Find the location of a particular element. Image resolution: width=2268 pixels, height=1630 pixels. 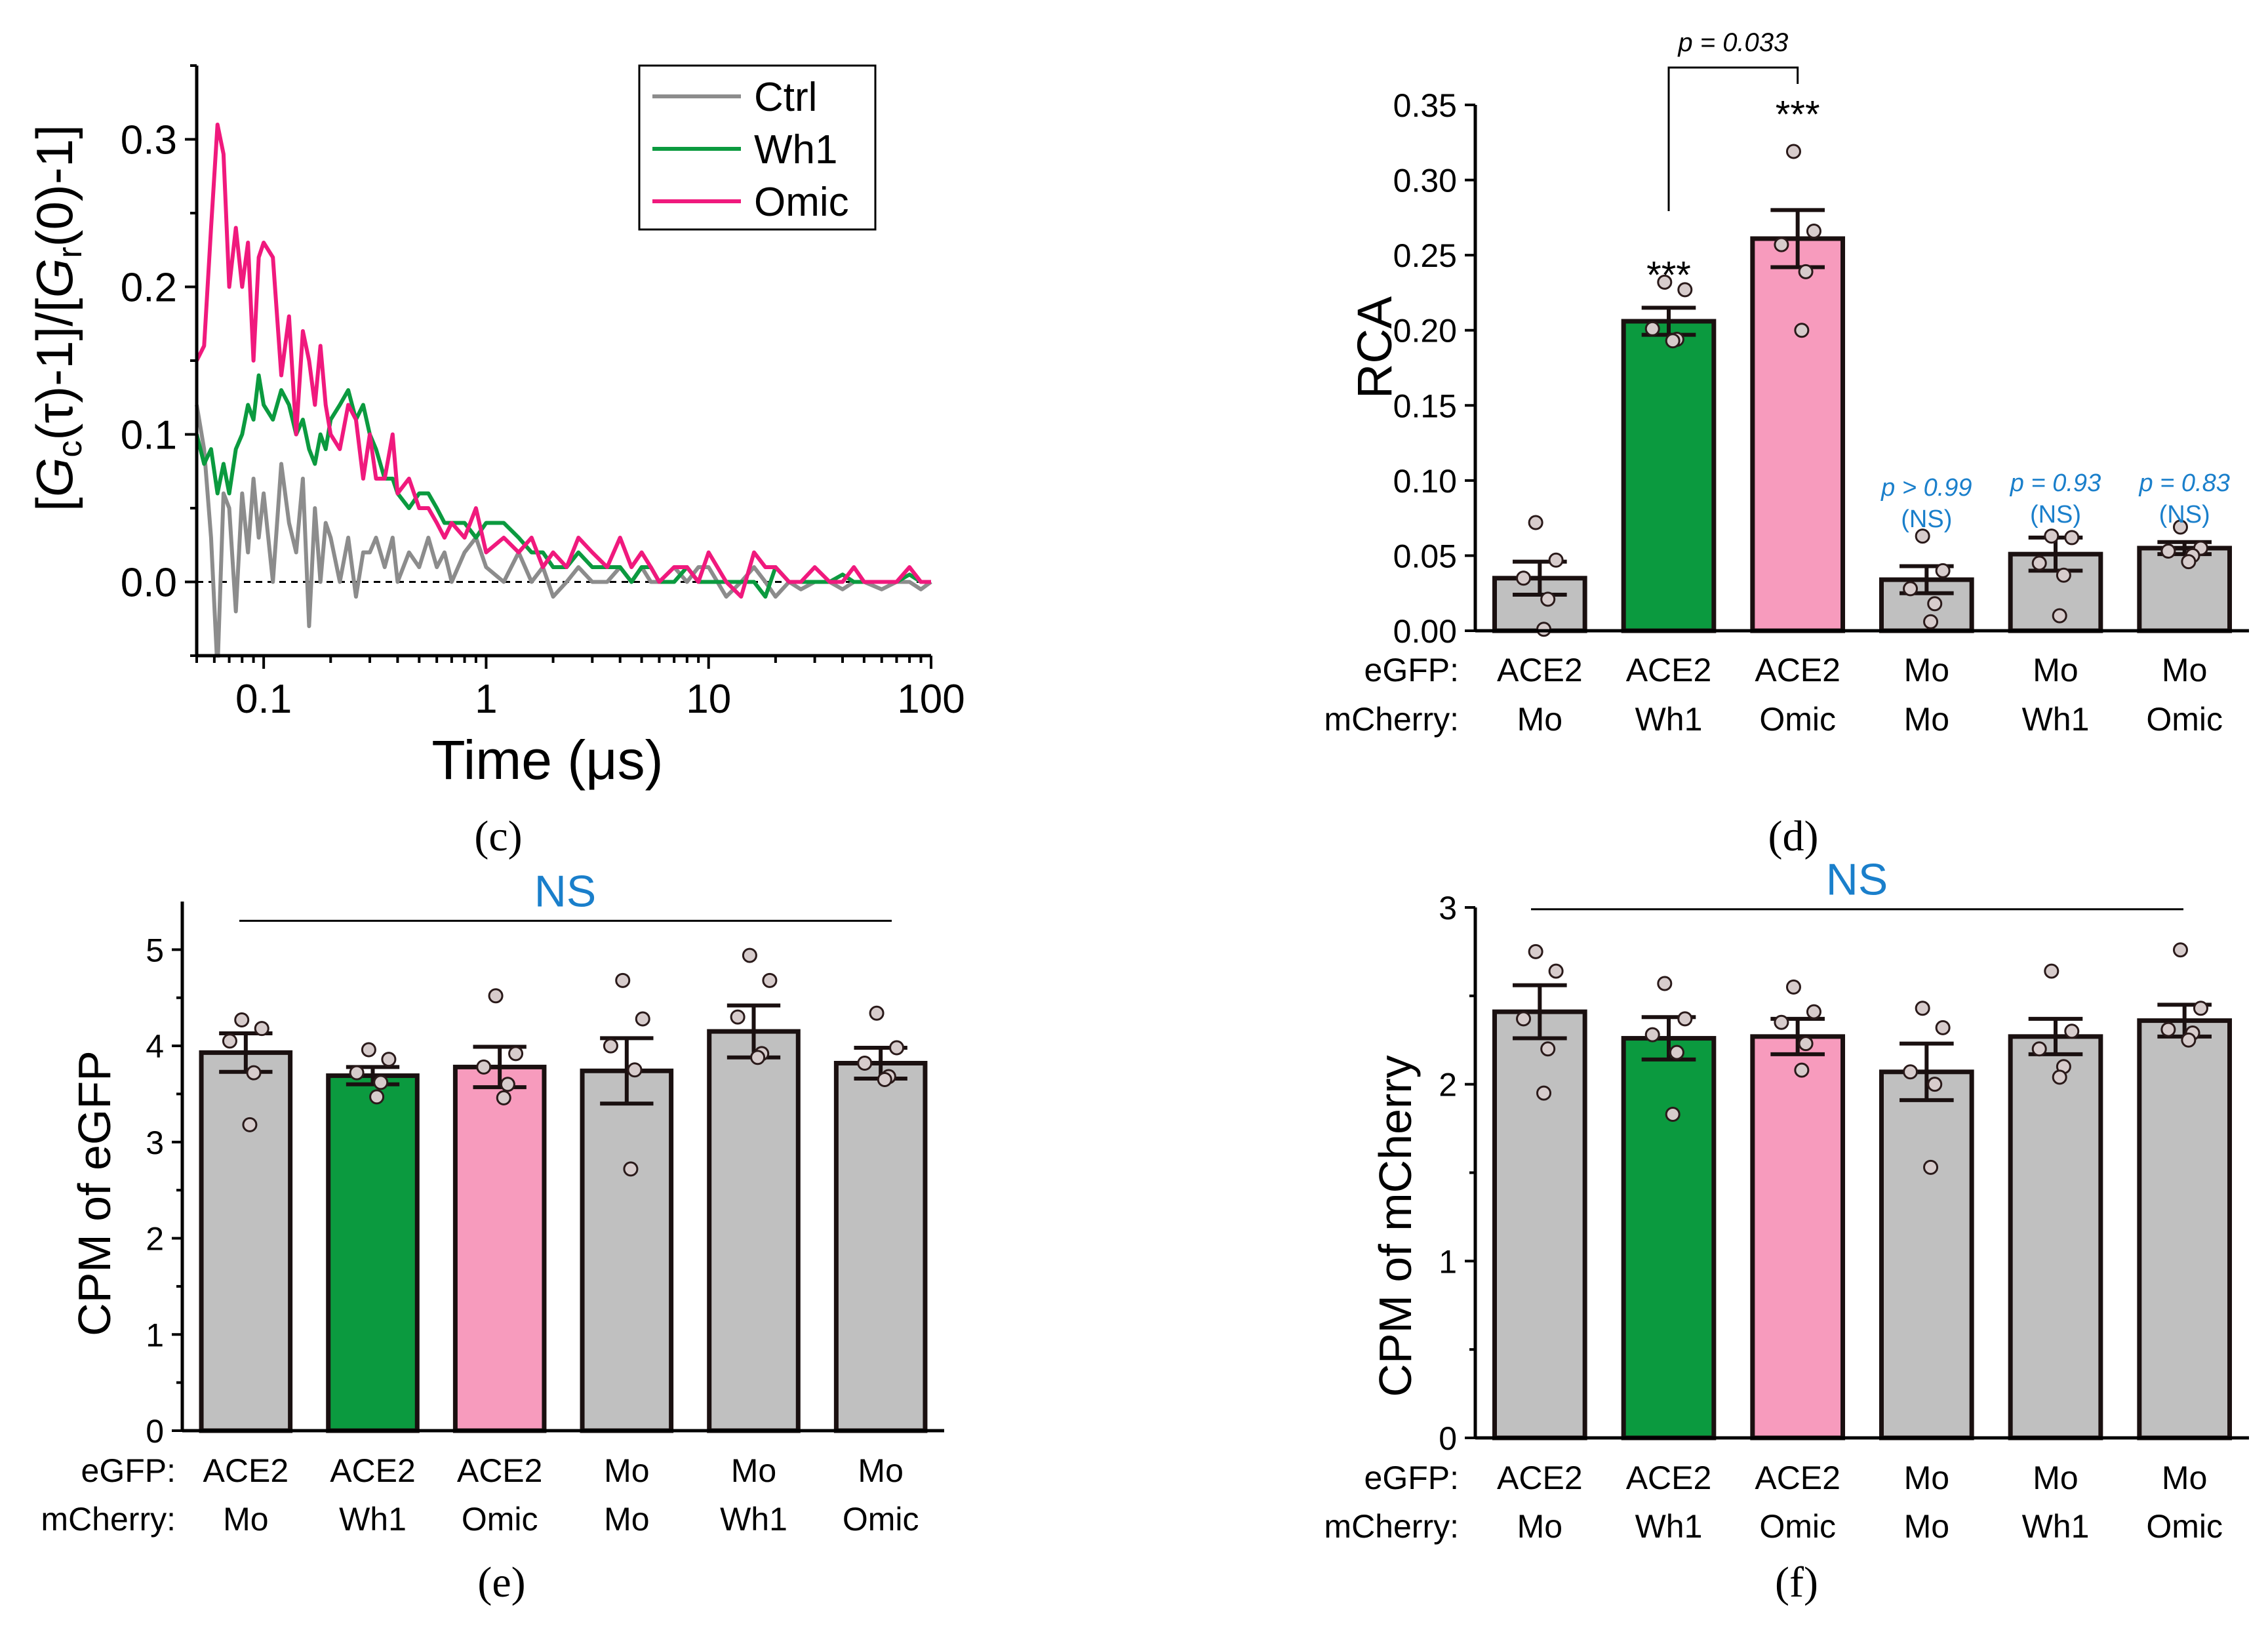

d-y-axis-label: RCA is located at coordinates (1374, 348).